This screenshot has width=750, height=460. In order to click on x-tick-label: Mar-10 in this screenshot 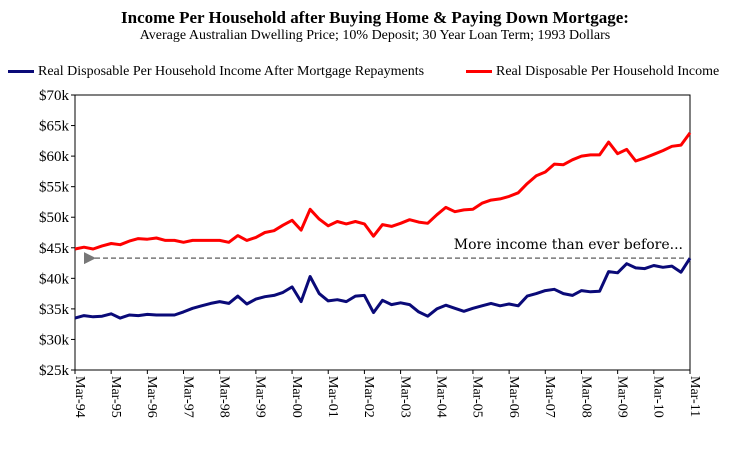, I will do `click(658, 397)`.